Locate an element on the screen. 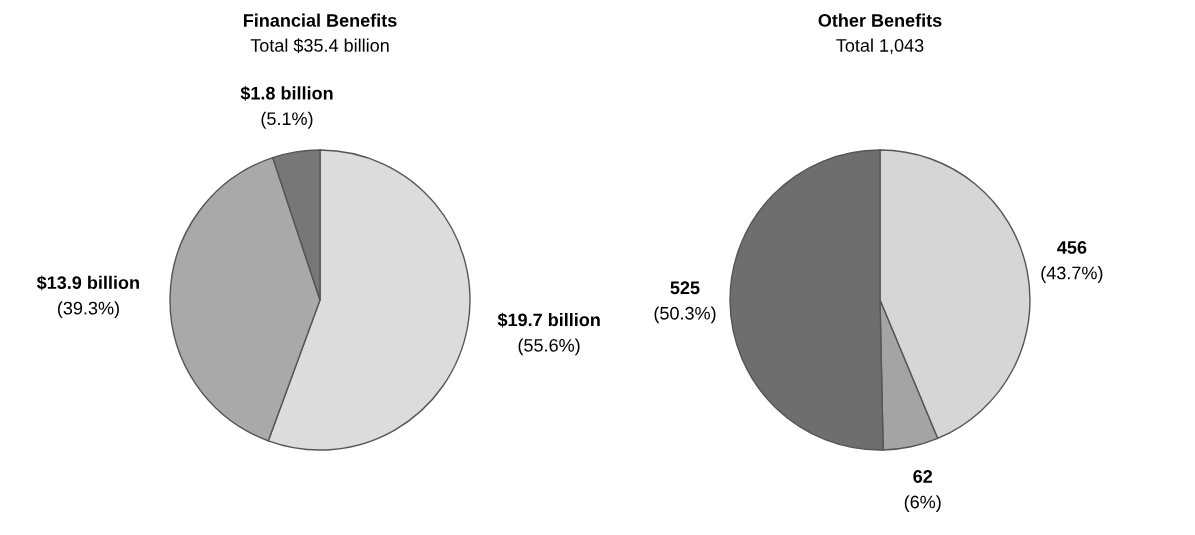 This screenshot has height=535, width=1195. chart-title: Financial Benefits is located at coordinates (320, 20).